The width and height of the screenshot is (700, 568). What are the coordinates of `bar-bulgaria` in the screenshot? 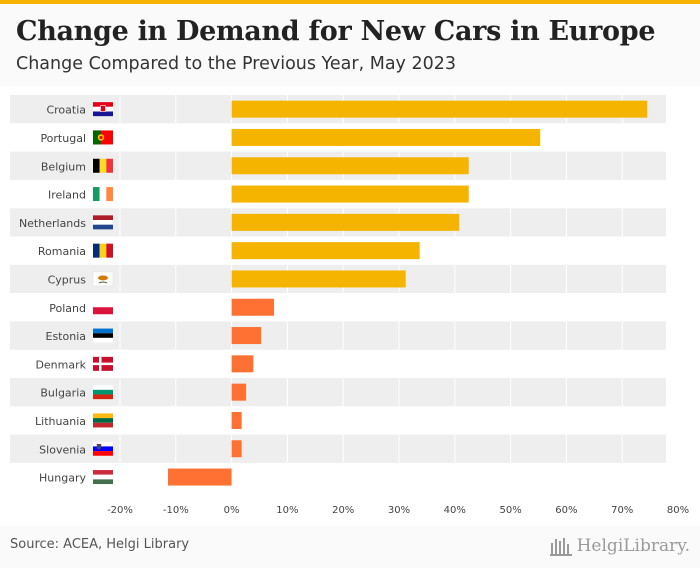 It's located at (239, 392).